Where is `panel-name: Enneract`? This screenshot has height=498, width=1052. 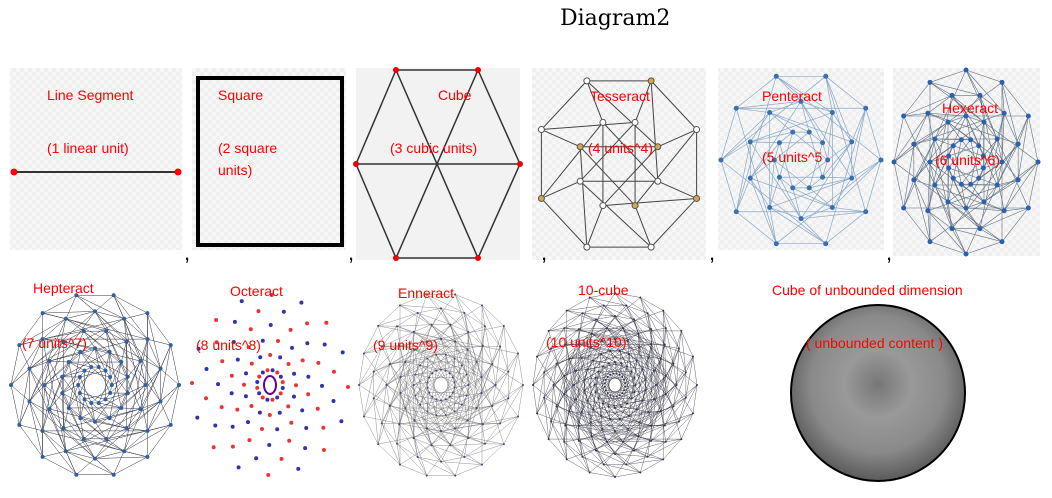
panel-name: Enneract is located at coordinates (426, 293).